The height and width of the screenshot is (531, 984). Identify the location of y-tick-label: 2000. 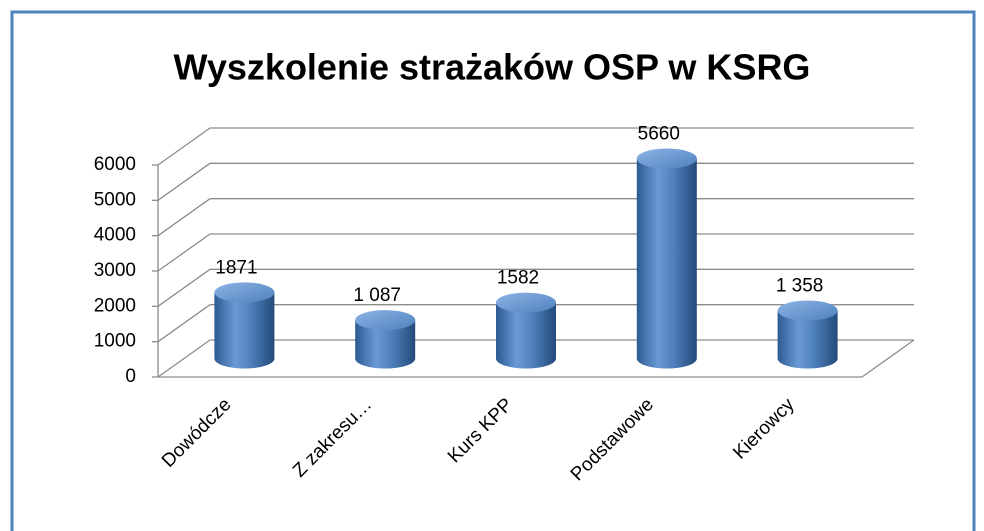
(115, 305).